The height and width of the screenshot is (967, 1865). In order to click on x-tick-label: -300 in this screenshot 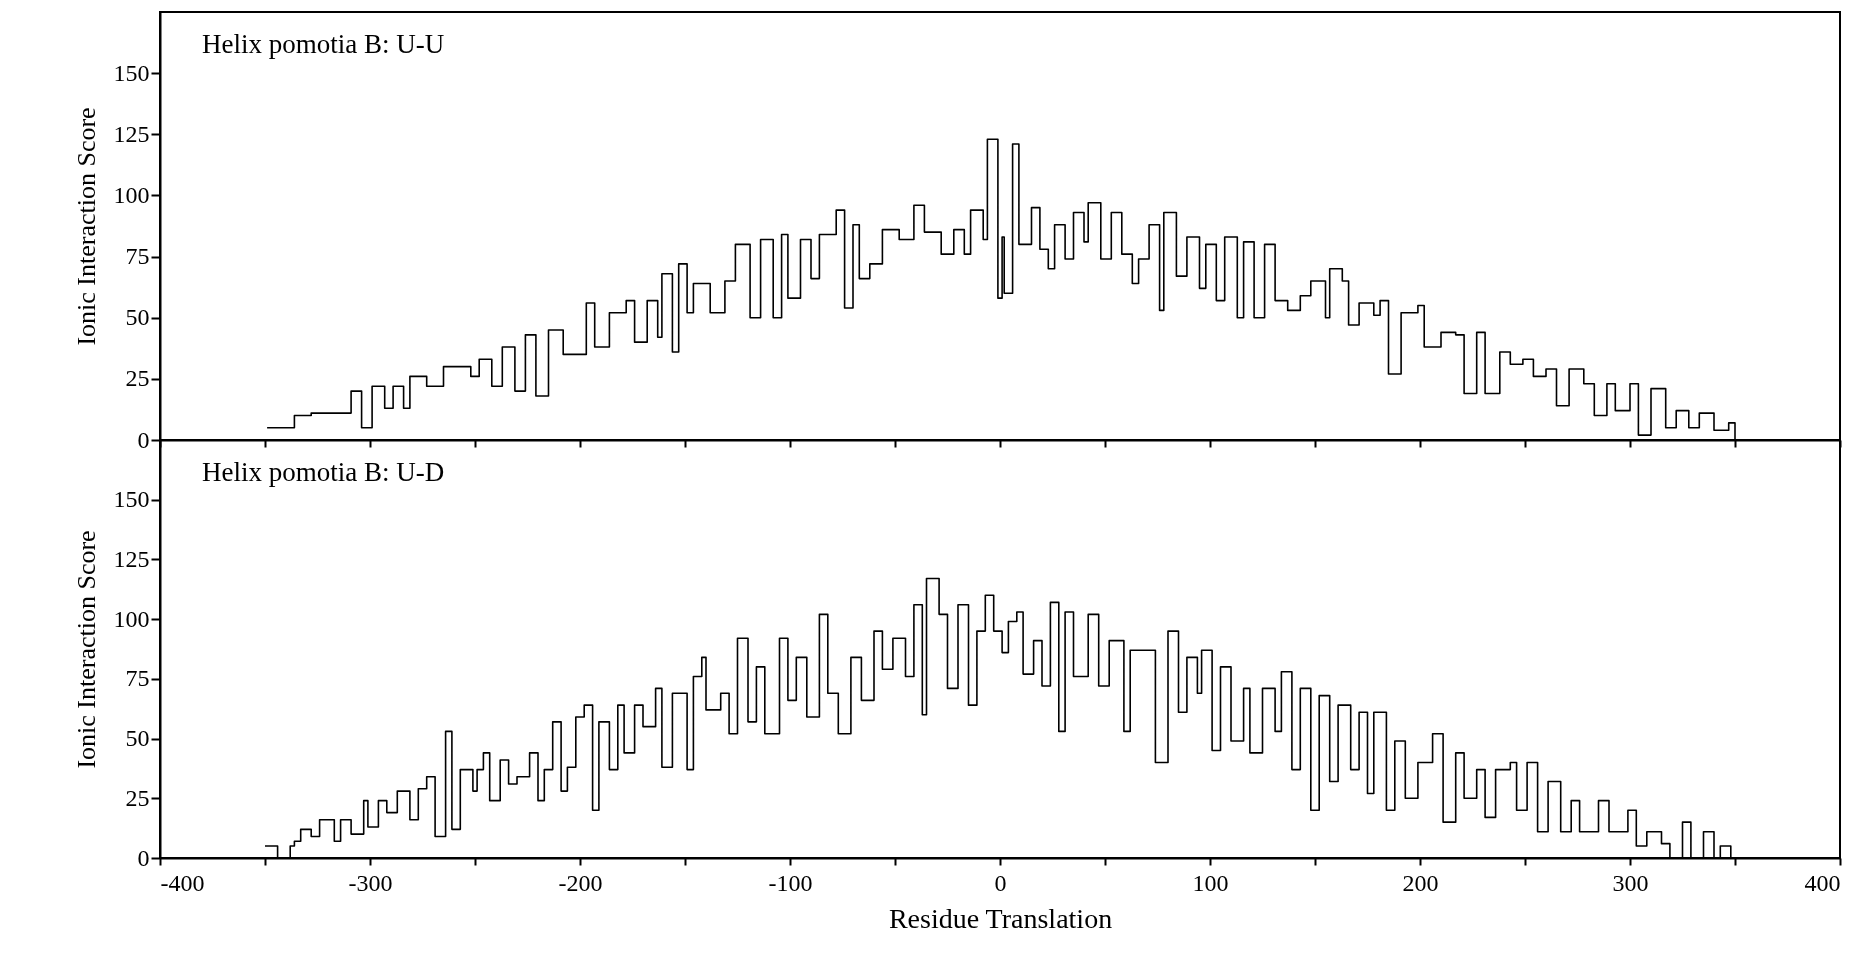, I will do `click(370, 882)`.